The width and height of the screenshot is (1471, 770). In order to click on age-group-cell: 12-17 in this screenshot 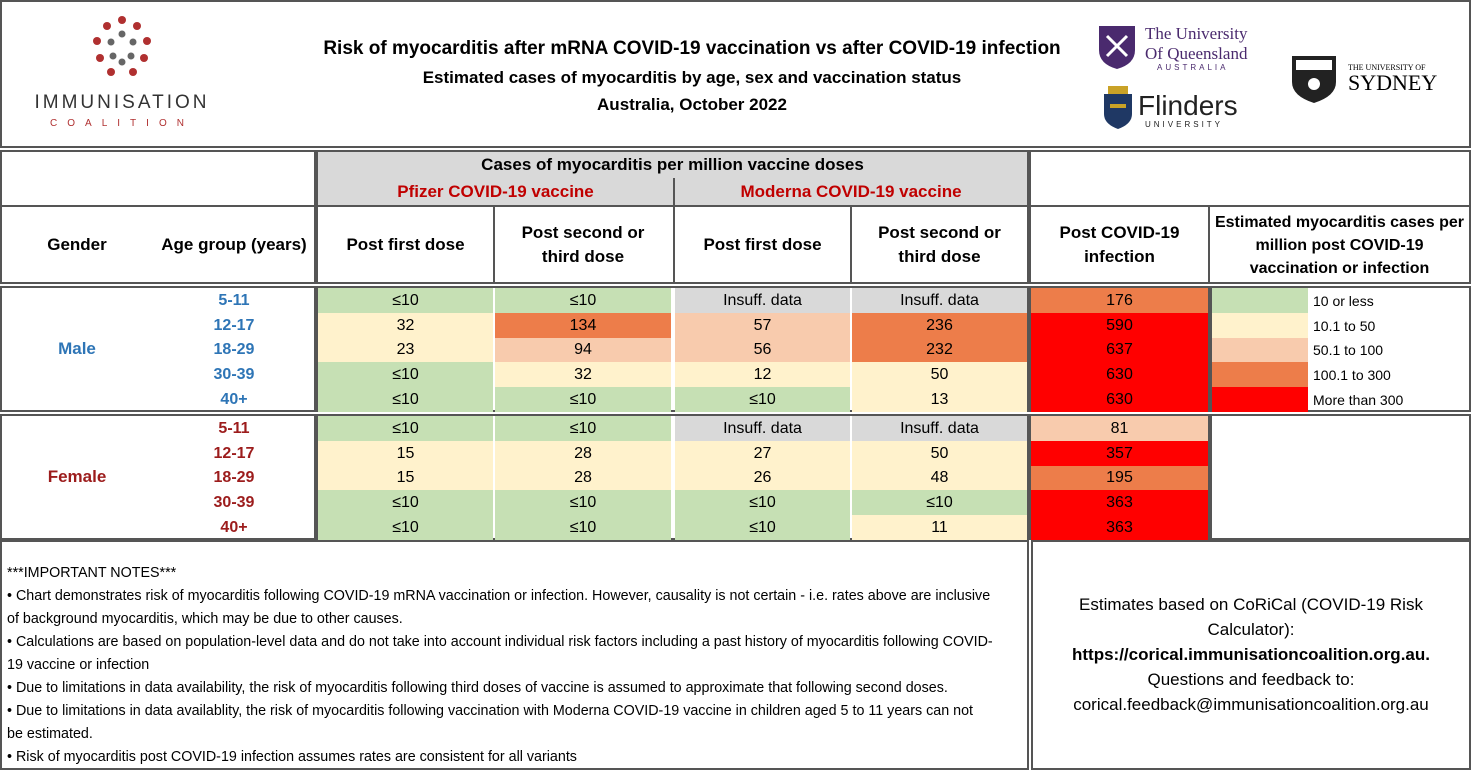, I will do `click(234, 453)`.